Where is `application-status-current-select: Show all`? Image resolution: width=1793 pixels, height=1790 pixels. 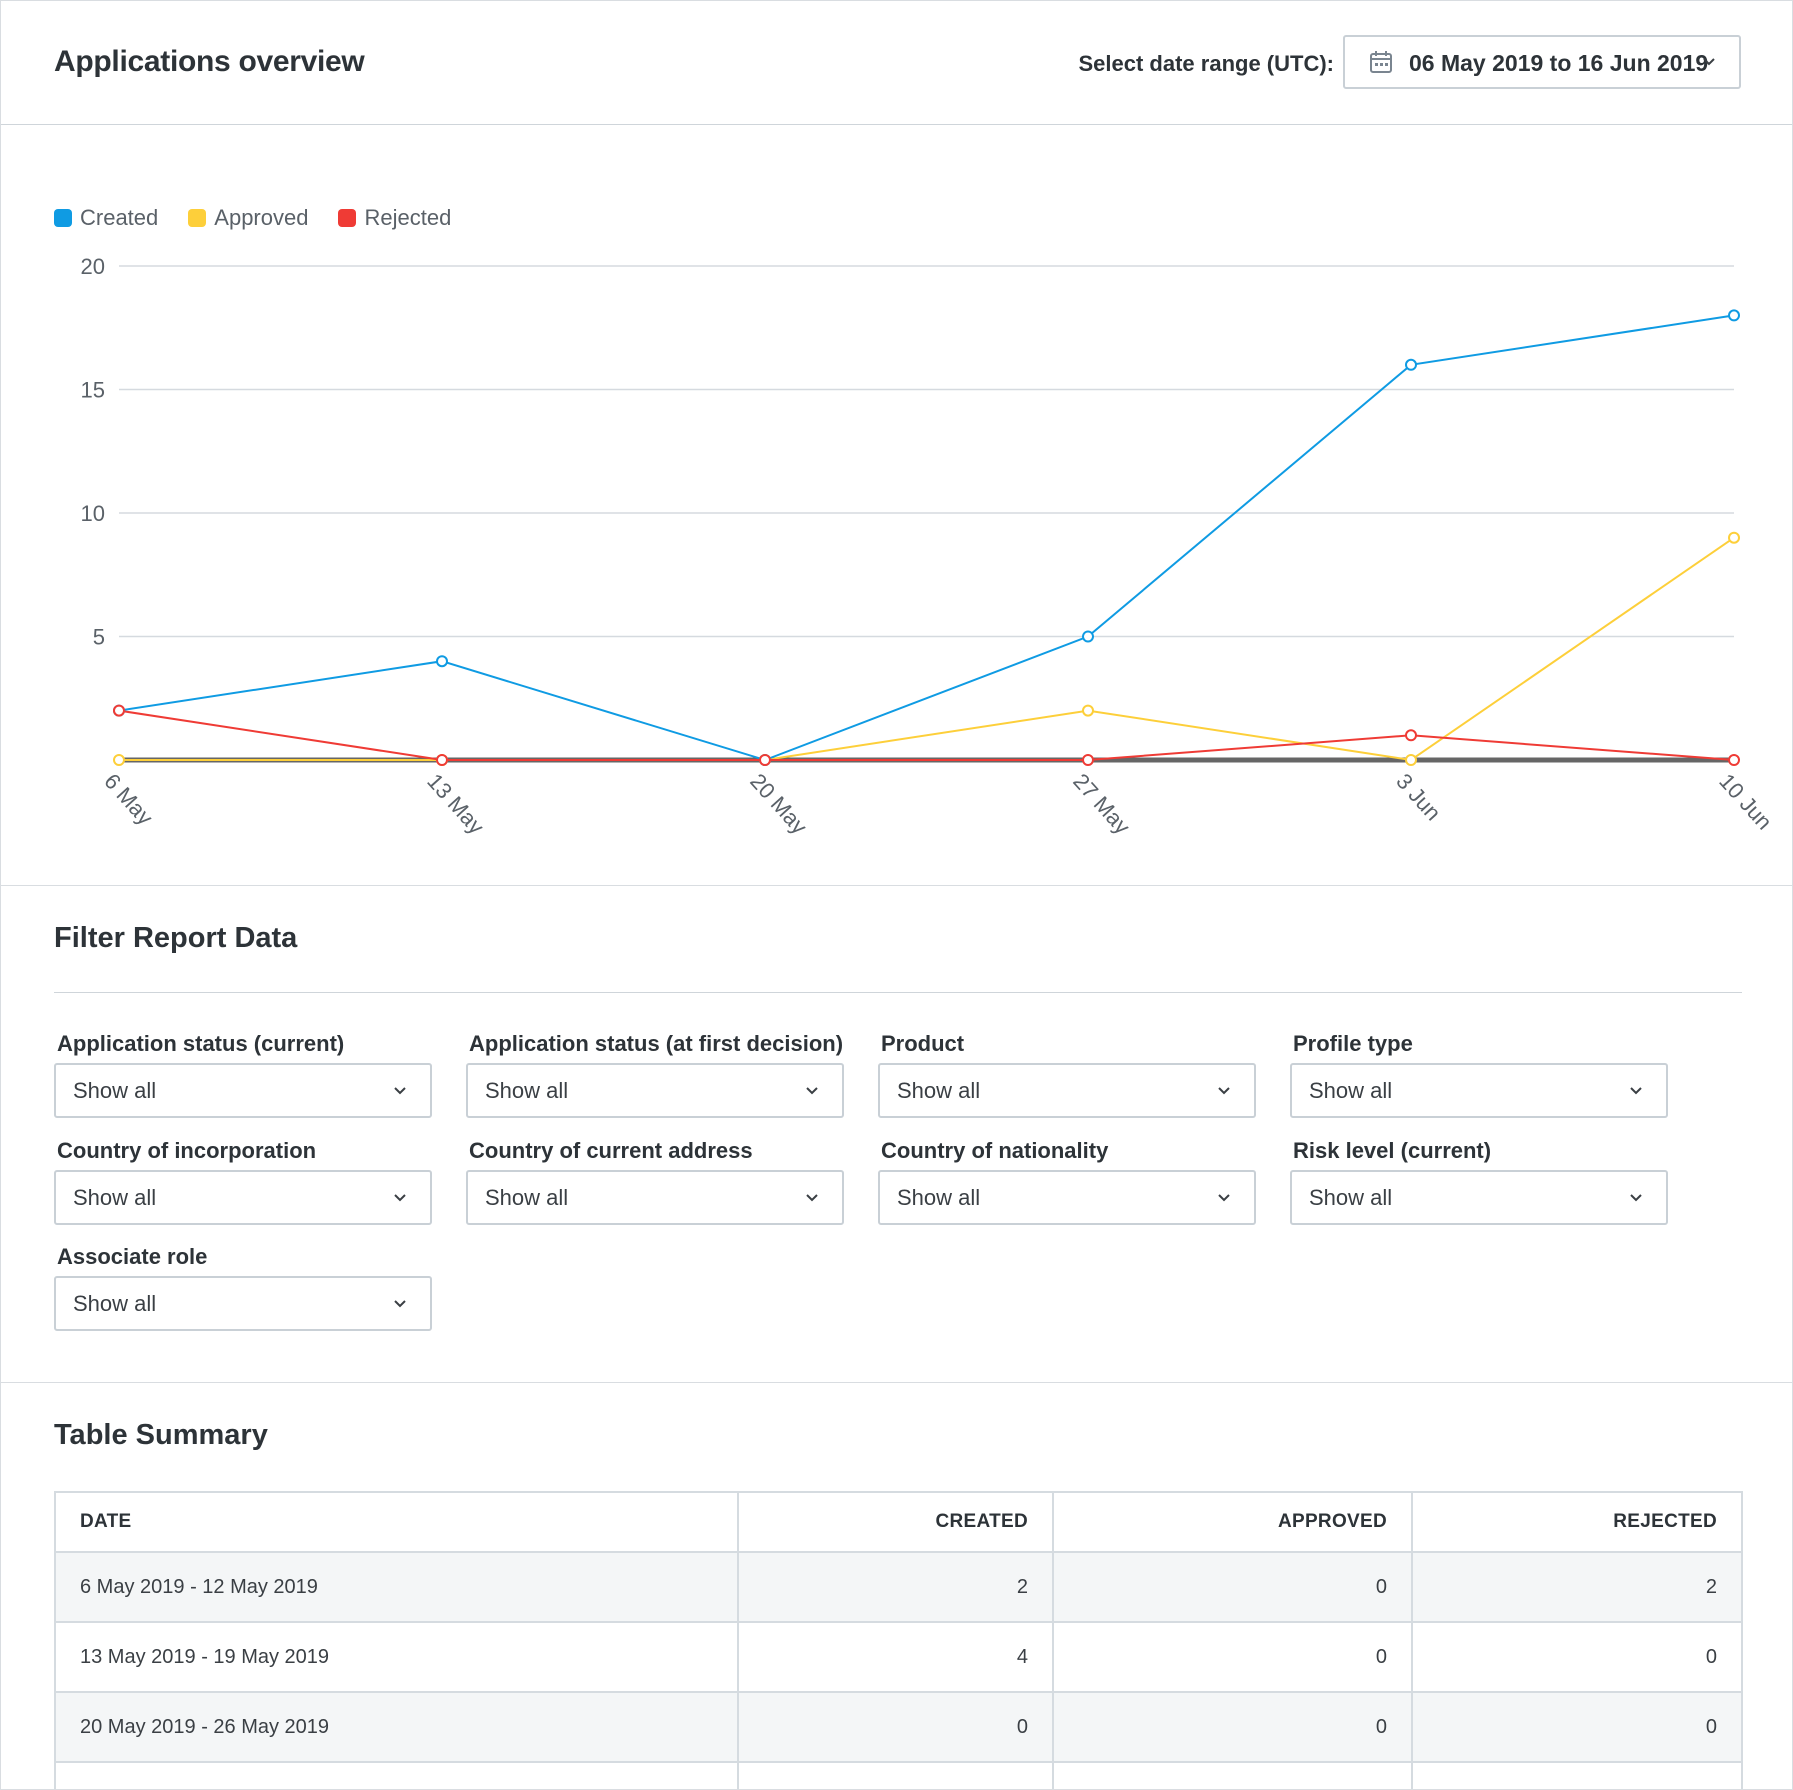
application-status-current-select: Show all is located at coordinates (243, 1090).